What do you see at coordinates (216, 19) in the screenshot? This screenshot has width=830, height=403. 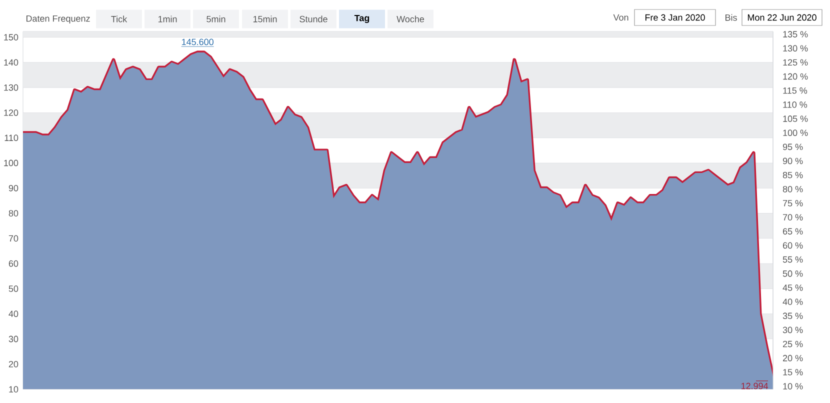 I see `text: 5min` at bounding box center [216, 19].